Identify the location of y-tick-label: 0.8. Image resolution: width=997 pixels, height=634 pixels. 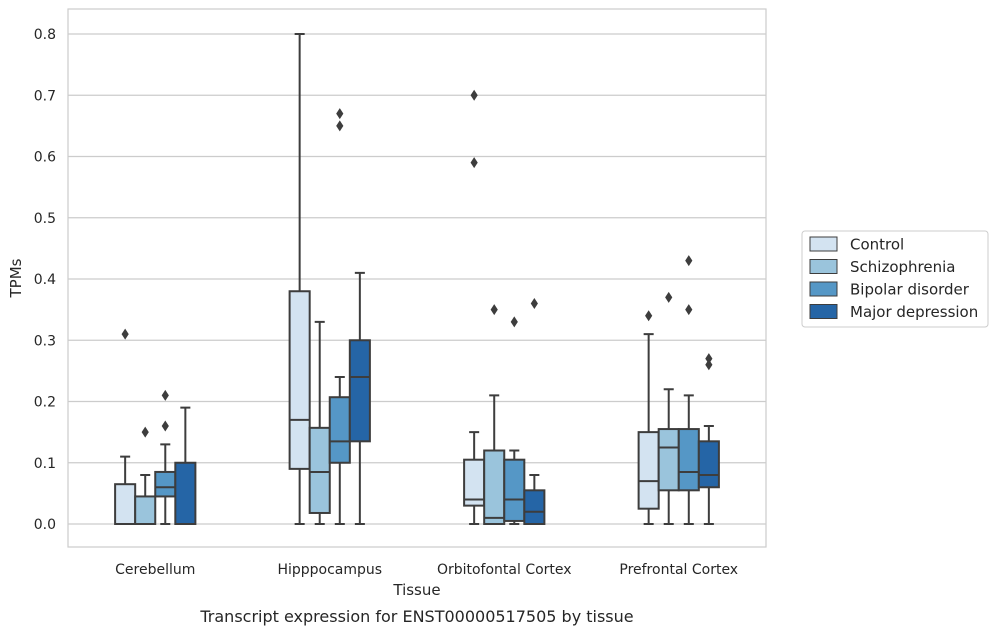
(45, 35).